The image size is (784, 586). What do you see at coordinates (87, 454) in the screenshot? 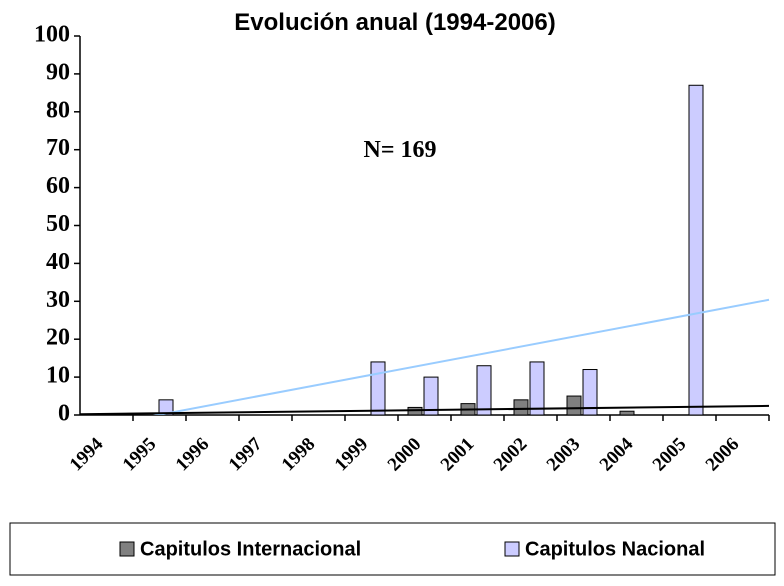
I see `x-tick-label: 1994` at bounding box center [87, 454].